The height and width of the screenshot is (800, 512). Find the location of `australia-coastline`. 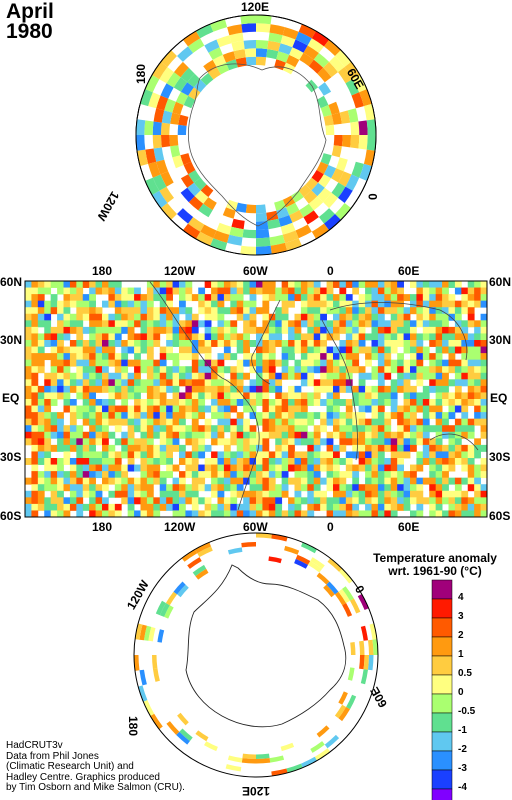

australia-coastline is located at coordinates (454, 442).